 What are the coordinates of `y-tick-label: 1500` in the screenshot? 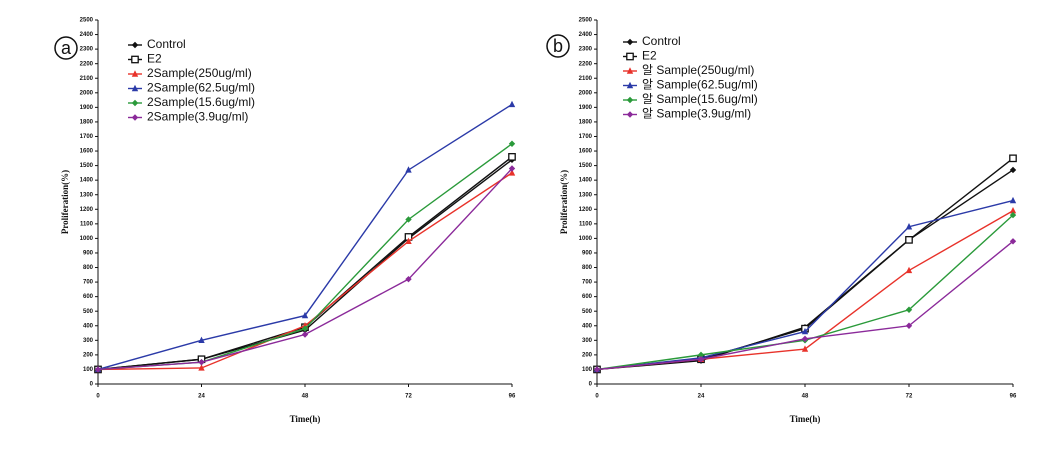 It's located at (586, 166).